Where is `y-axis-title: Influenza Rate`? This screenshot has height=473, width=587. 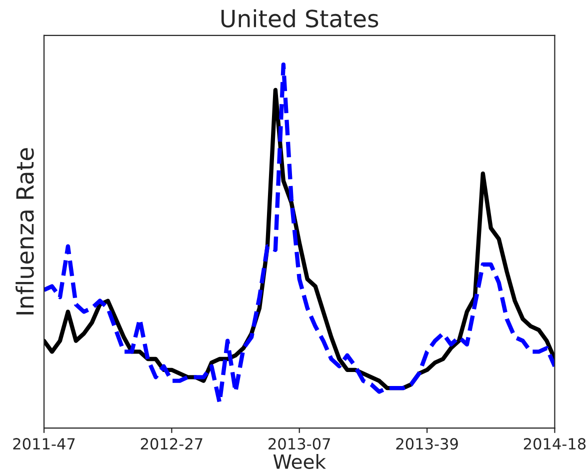
y-axis-title: Influenza Rate is located at coordinates (25, 231).